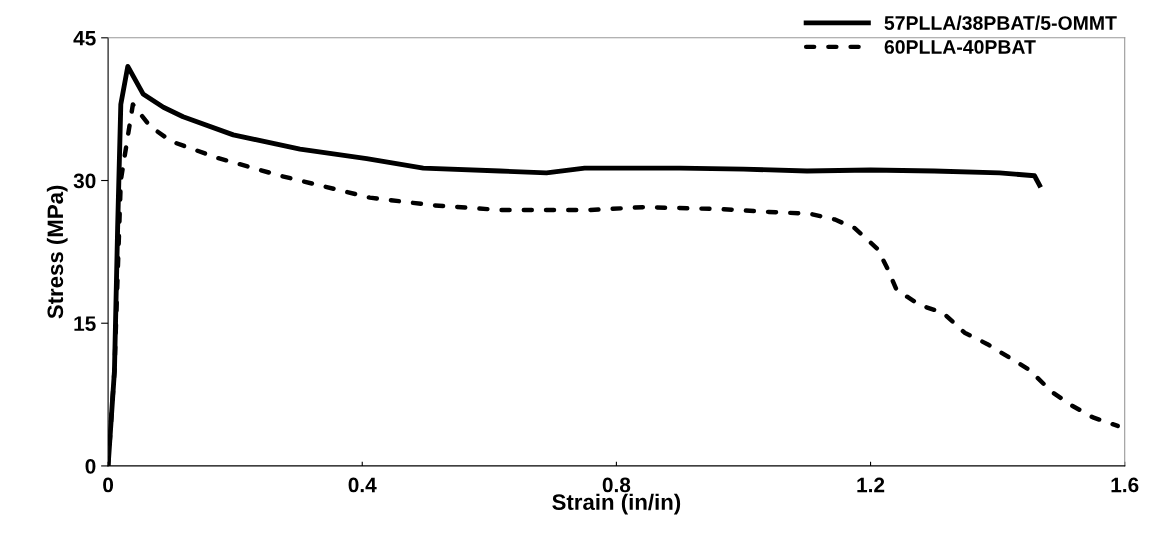  What do you see at coordinates (960, 47) in the screenshot?
I see `legend-label: 60PLLA-40PBAT` at bounding box center [960, 47].